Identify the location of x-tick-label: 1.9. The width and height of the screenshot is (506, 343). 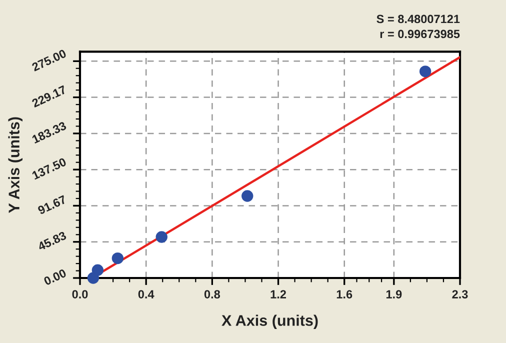
(394, 294).